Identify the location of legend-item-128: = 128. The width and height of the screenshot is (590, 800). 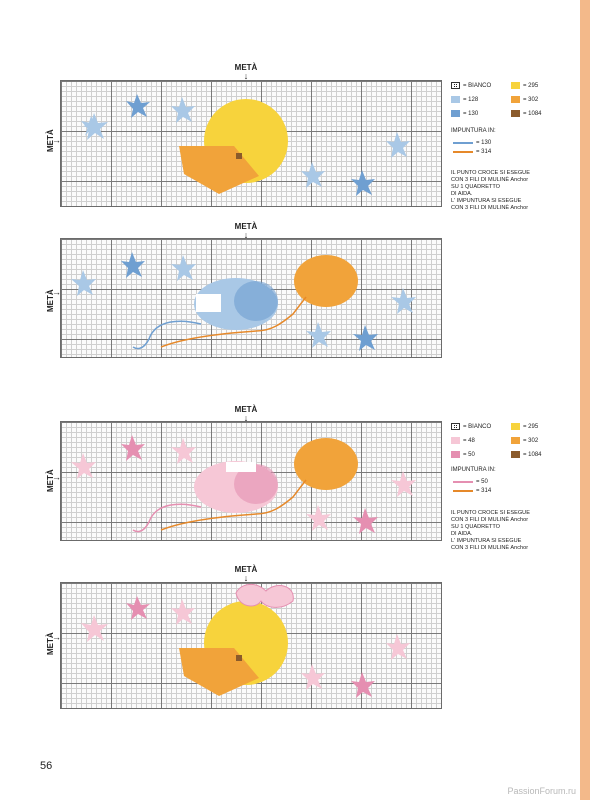
(464, 99).